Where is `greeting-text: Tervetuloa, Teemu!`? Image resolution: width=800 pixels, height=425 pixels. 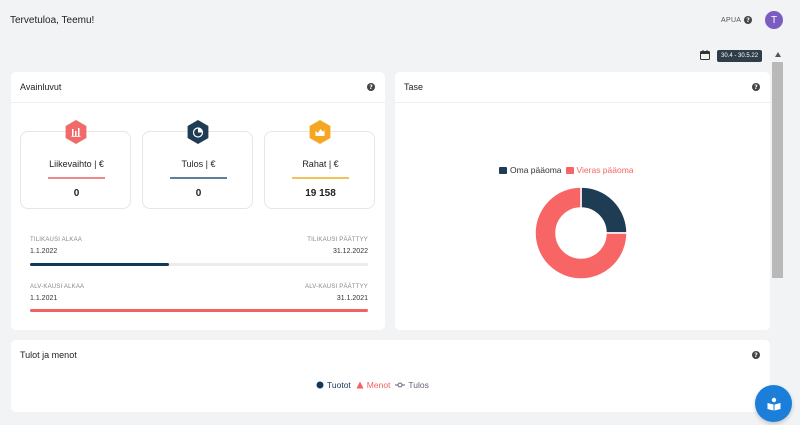 greeting-text: Tervetuloa, Teemu! is located at coordinates (52, 20).